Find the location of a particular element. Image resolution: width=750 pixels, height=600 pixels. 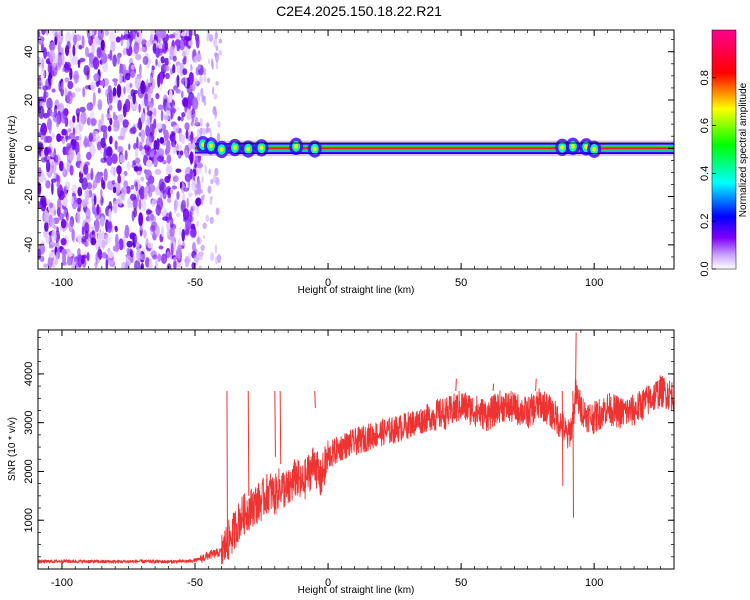

y-tick-label: 4000 is located at coordinates (29, 374).